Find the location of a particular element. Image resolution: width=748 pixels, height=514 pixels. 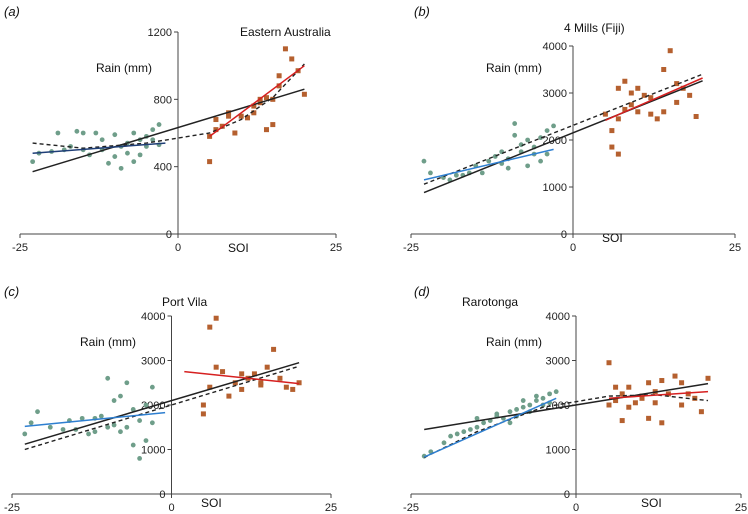

fit-line-negative-soi is located at coordinates (490, 427).